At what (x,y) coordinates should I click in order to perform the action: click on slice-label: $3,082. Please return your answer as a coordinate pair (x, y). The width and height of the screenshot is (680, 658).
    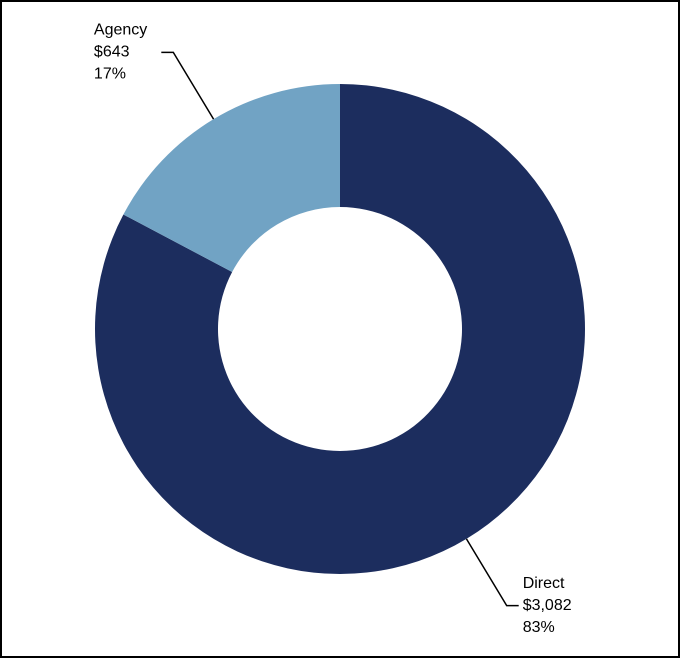
    Looking at the image, I should click on (547, 605).